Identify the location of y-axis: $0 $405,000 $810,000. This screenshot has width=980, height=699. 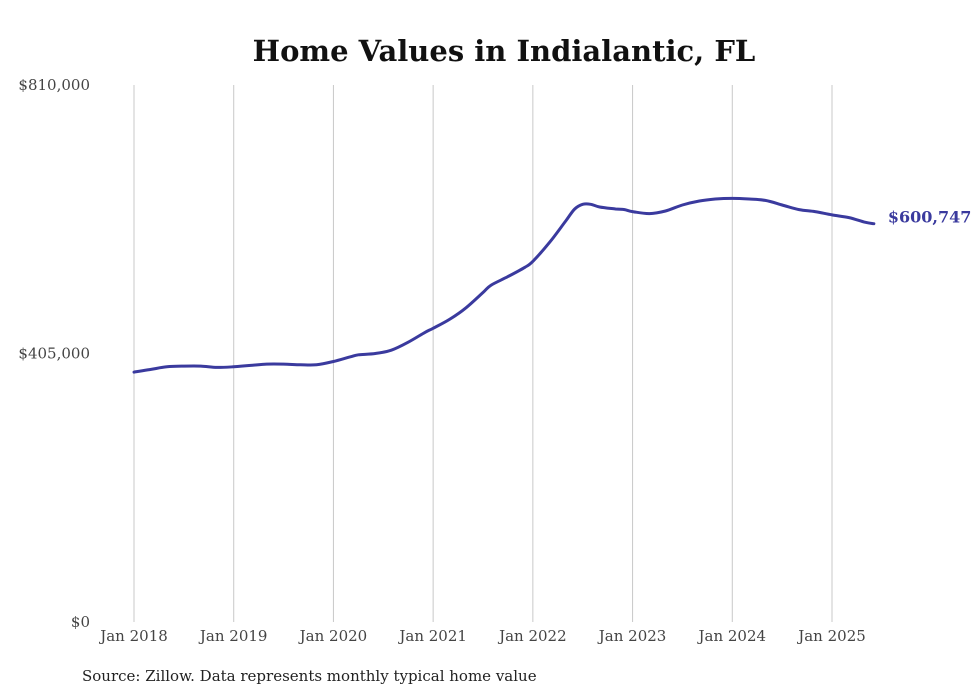
(54, 353).